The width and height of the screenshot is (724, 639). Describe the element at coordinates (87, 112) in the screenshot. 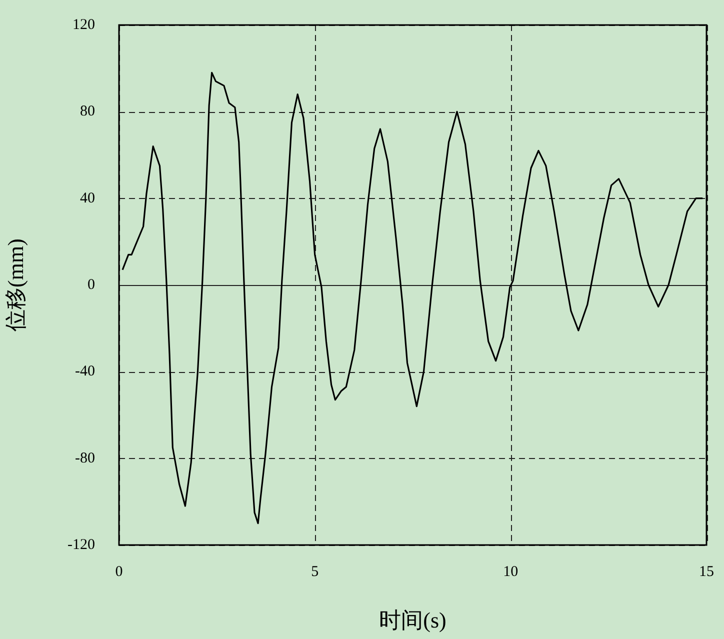

I see `y-tick-label: 80` at that location.